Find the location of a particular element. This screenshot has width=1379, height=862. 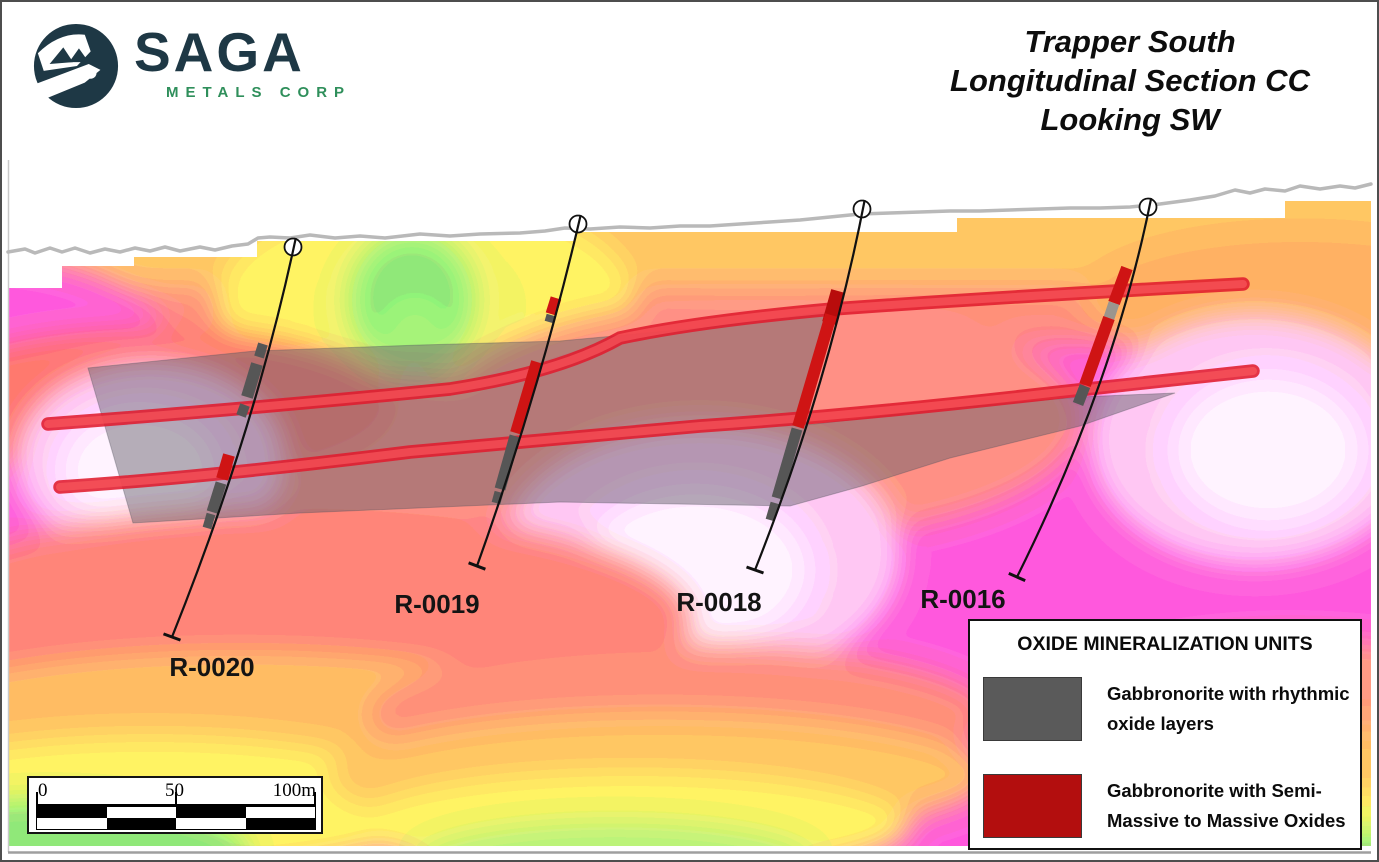

legend-swatch-massive is located at coordinates (1032, 806).